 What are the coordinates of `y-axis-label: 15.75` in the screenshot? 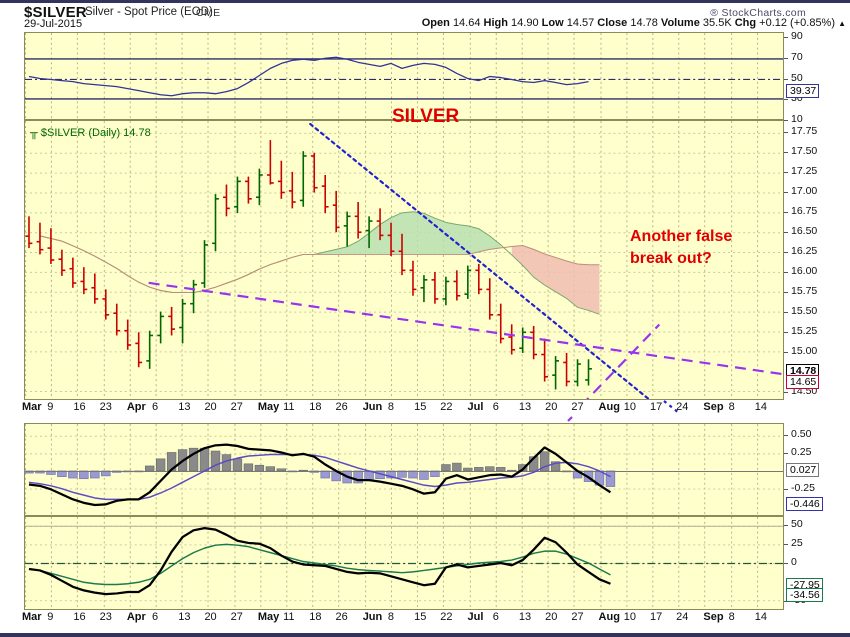 It's located at (804, 291).